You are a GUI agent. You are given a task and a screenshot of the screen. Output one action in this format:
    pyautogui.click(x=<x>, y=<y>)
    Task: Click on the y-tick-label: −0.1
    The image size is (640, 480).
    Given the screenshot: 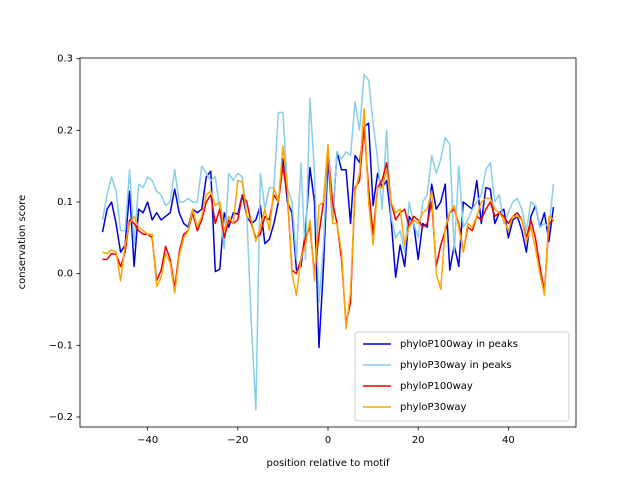 What is the action you would take?
    pyautogui.click(x=61, y=345)
    